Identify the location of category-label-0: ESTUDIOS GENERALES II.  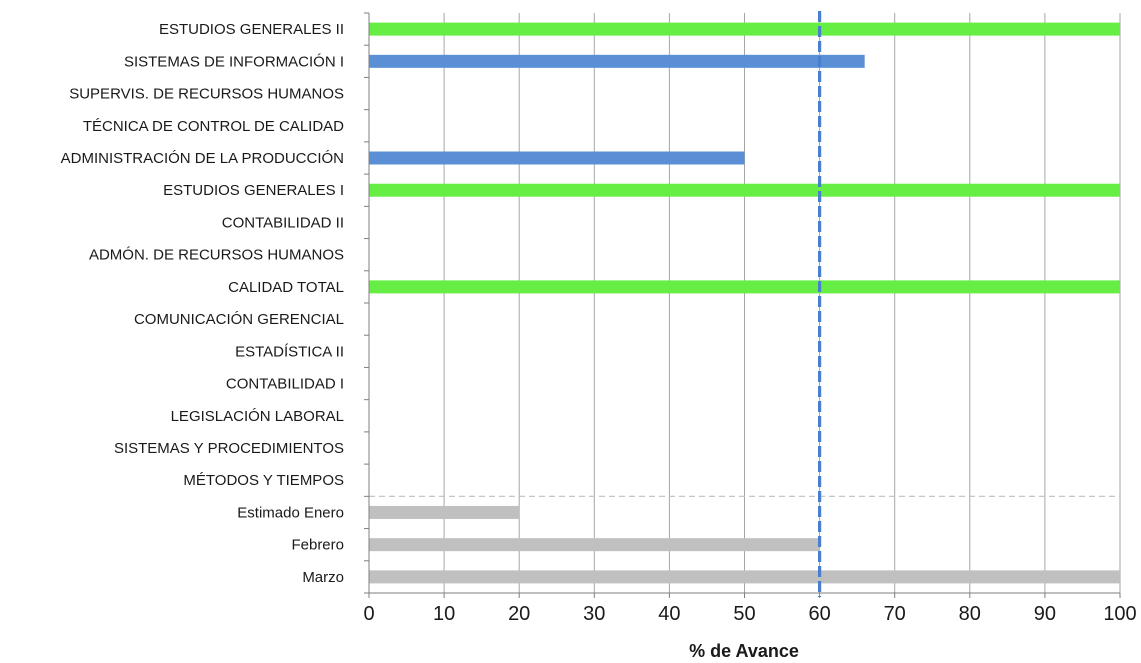
(251, 29).